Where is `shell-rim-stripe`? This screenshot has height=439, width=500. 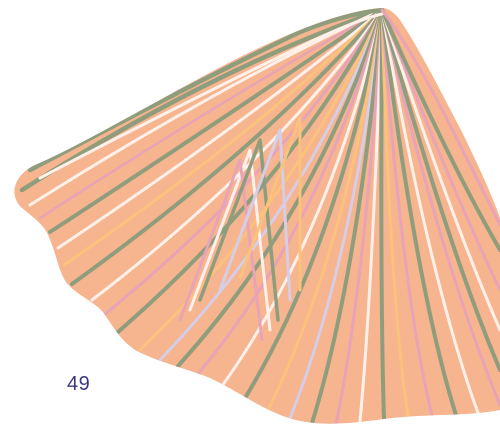
shell-rim-stripe is located at coordinates (440, 117).